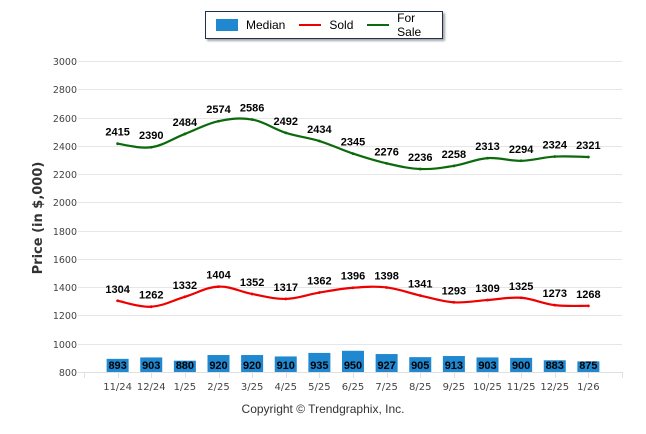  Describe the element at coordinates (521, 387) in the screenshot. I see `x-tick-label: 11/25` at that location.